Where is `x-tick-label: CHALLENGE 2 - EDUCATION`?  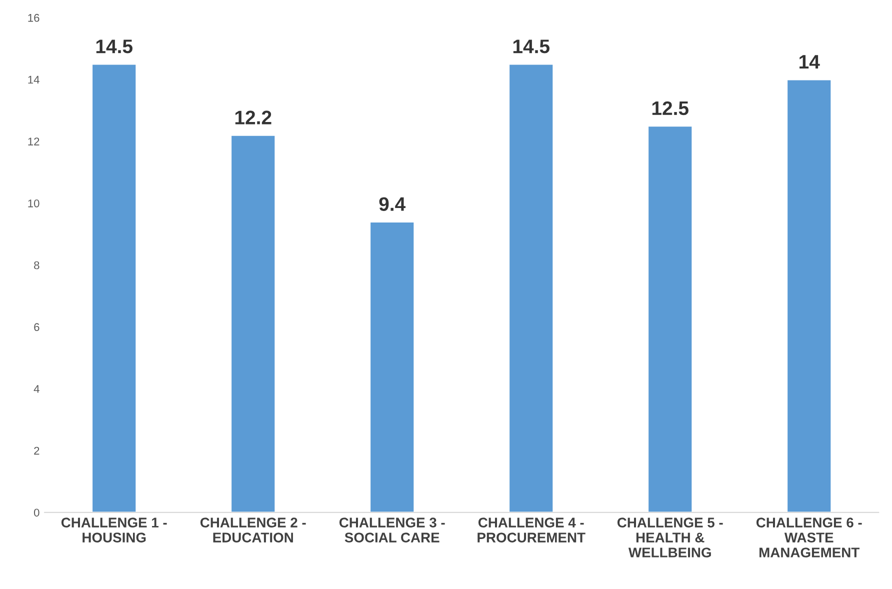
x-tick-label: CHALLENGE 2 - EDUCATION is located at coordinates (253, 530).